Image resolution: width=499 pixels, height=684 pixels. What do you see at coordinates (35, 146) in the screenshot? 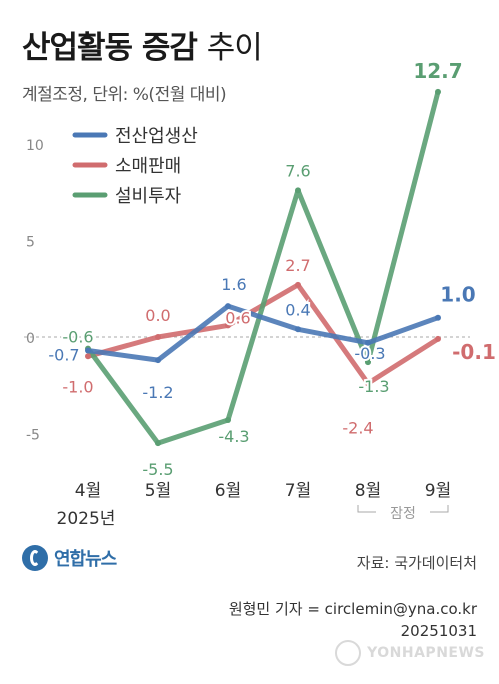
I see `y-tick-label: 10` at bounding box center [35, 146].